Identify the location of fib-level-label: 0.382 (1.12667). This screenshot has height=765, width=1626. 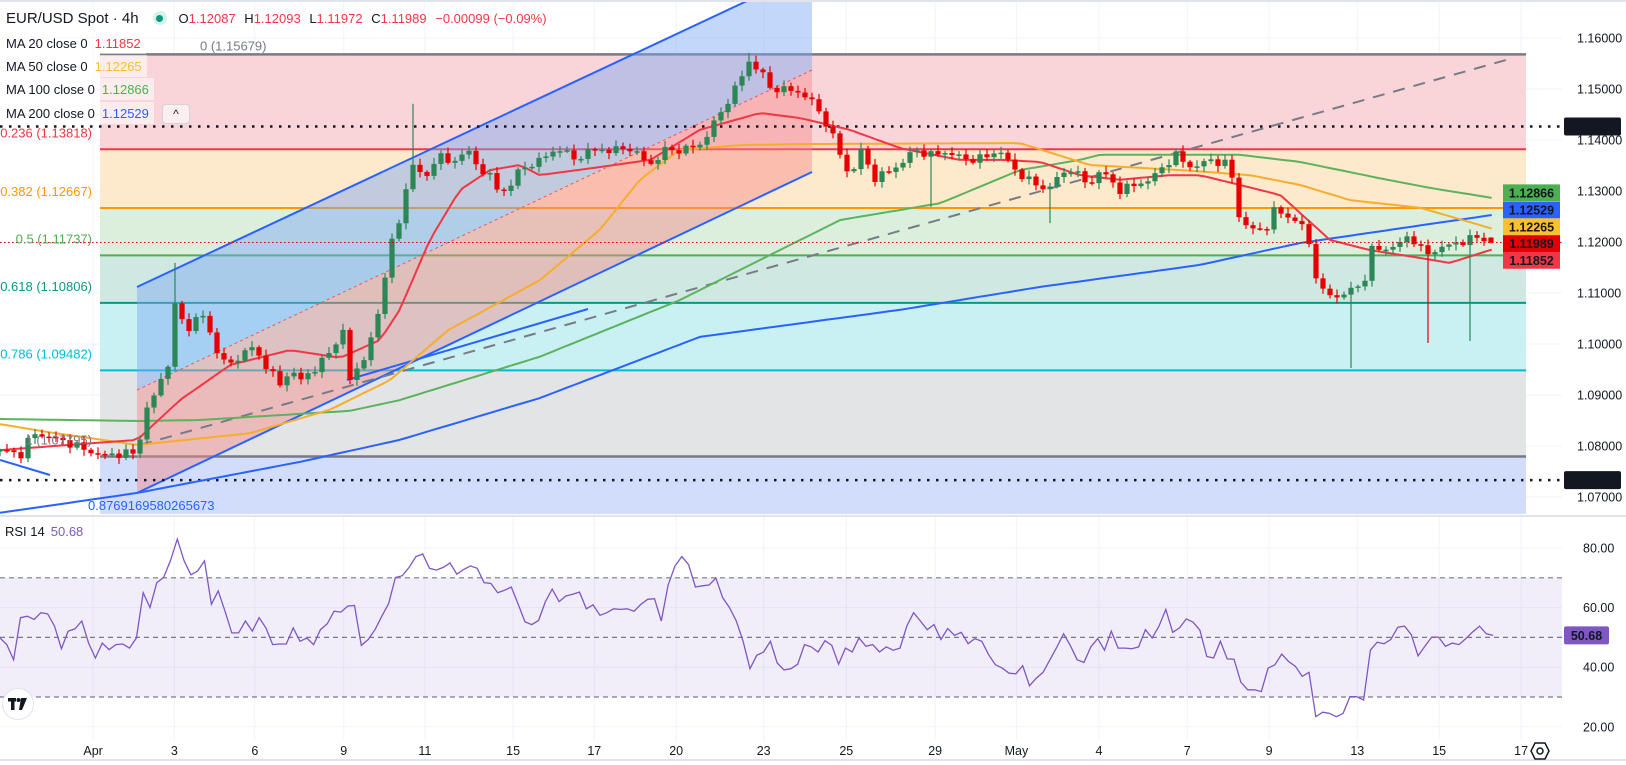
(46, 191).